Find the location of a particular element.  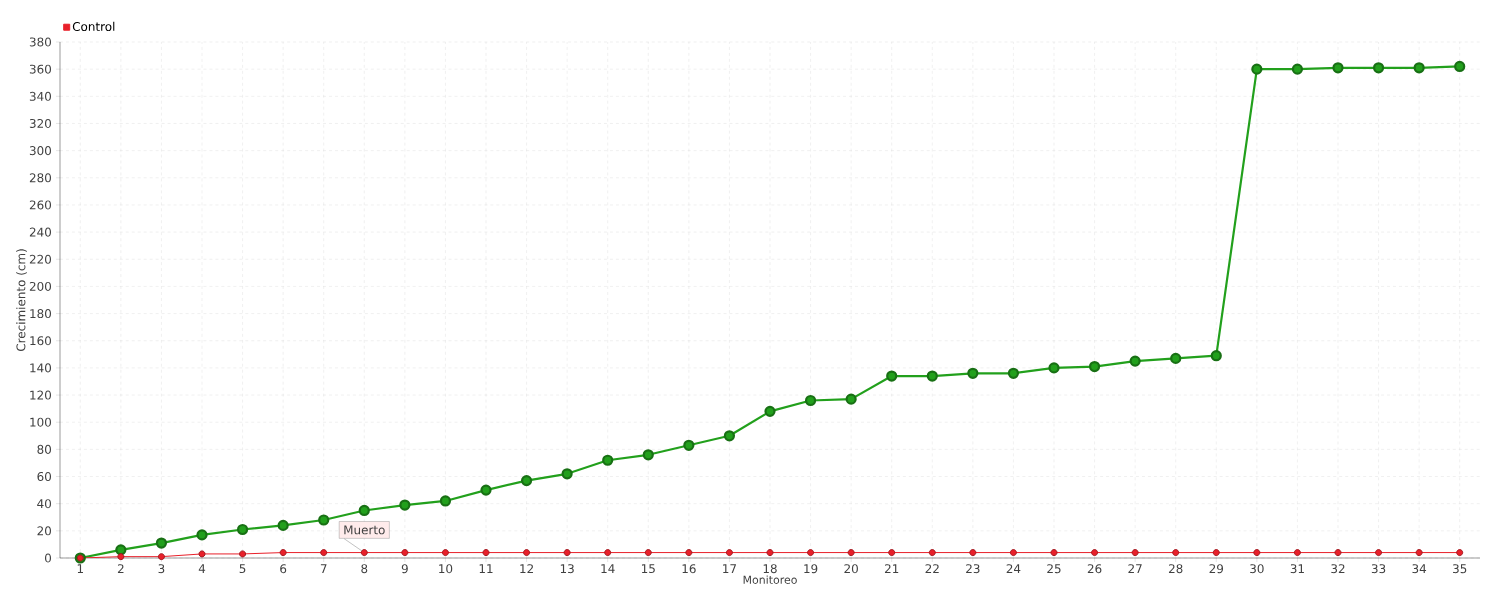

x-tick-label: 28 is located at coordinates (1175, 569).